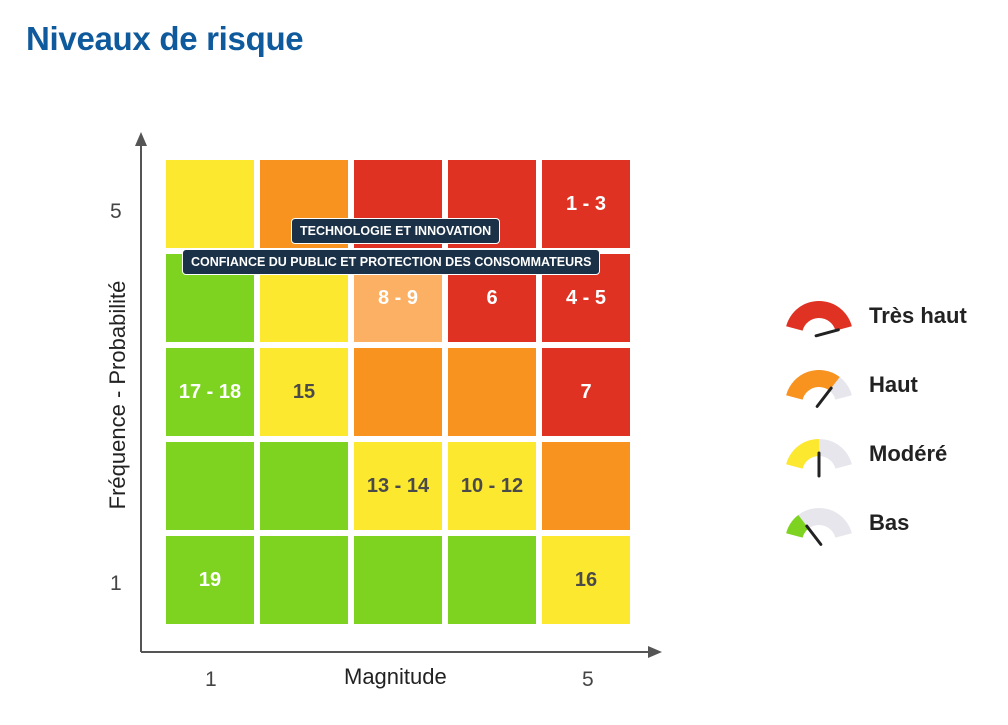  I want to click on gauge-tres-haut-icon, so click(819, 319).